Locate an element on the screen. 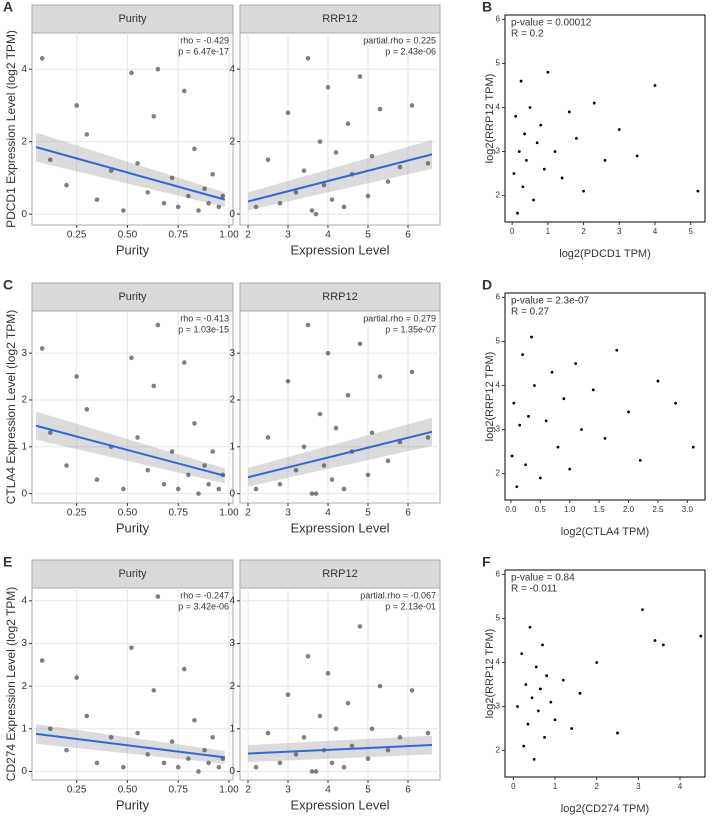  y-tick-label: 6 is located at coordinates (498, 574).